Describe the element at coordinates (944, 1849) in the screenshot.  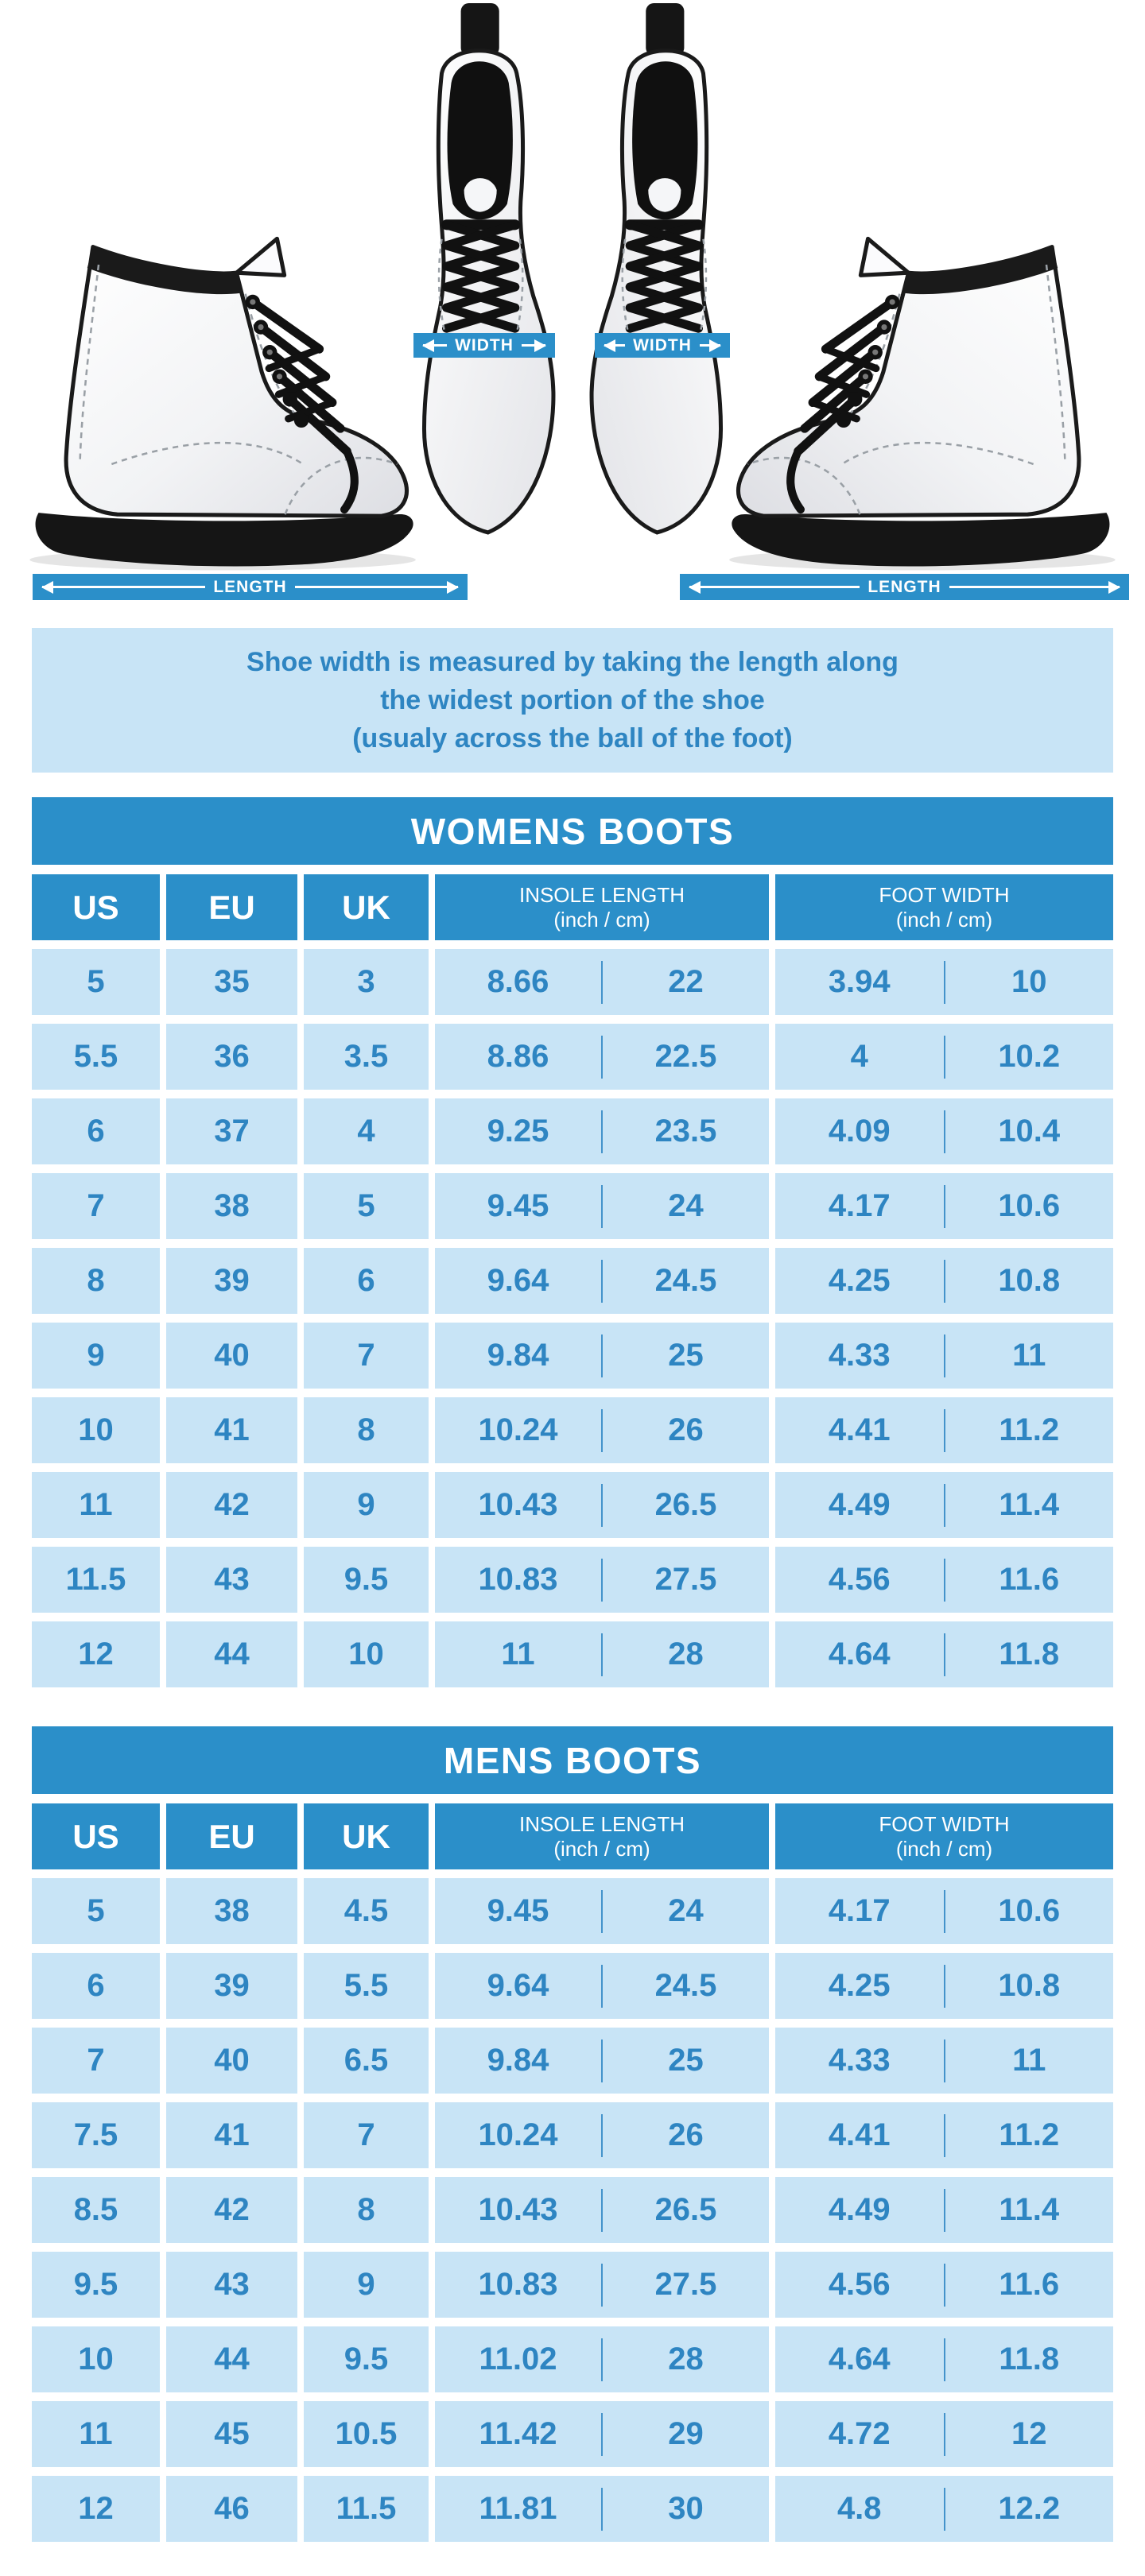
I see `foot-width-units: (inch / cm)` at that location.